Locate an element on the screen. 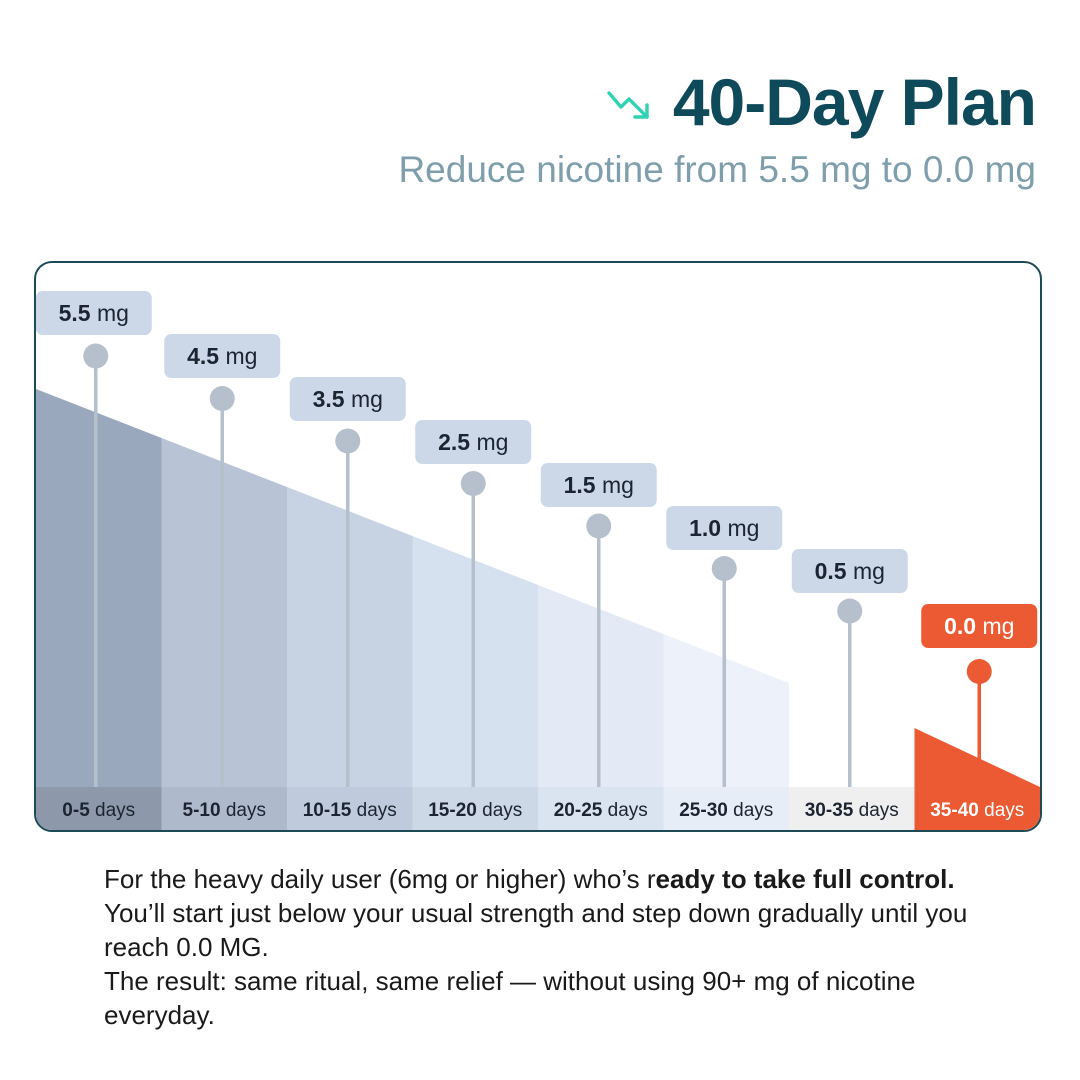 This screenshot has height=1080, width=1080. value-label-2: 3.5 mg is located at coordinates (348, 399).